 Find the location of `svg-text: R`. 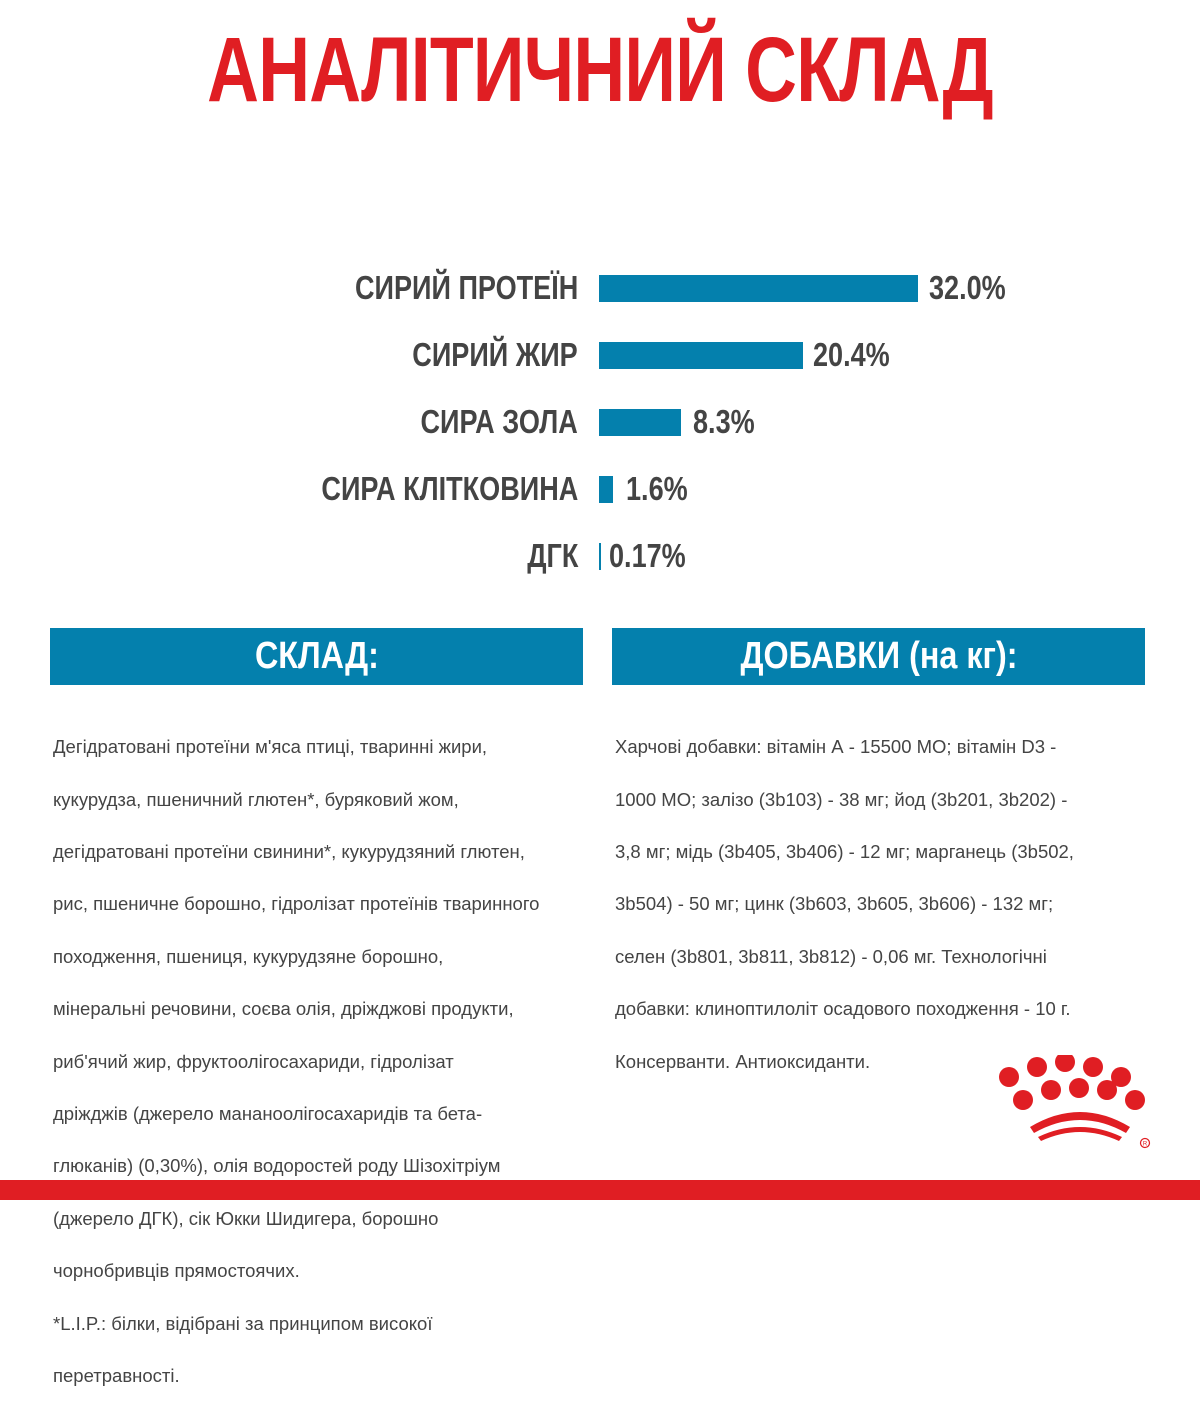

svg-text: R is located at coordinates (1145, 1145).